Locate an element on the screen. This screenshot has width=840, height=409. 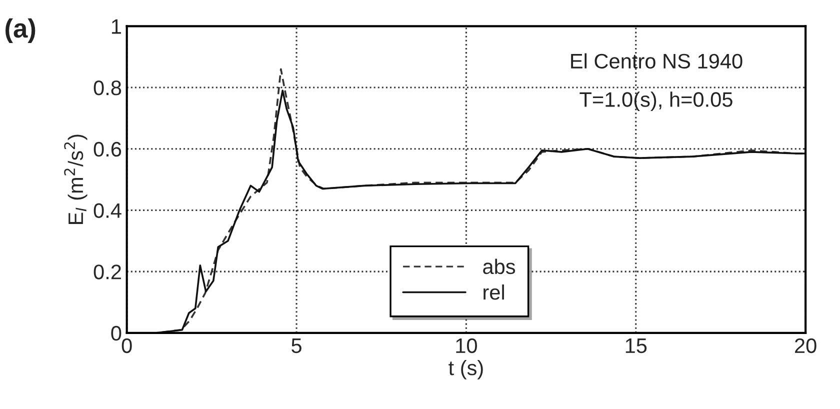
legend-label: abs is located at coordinates (499, 266).